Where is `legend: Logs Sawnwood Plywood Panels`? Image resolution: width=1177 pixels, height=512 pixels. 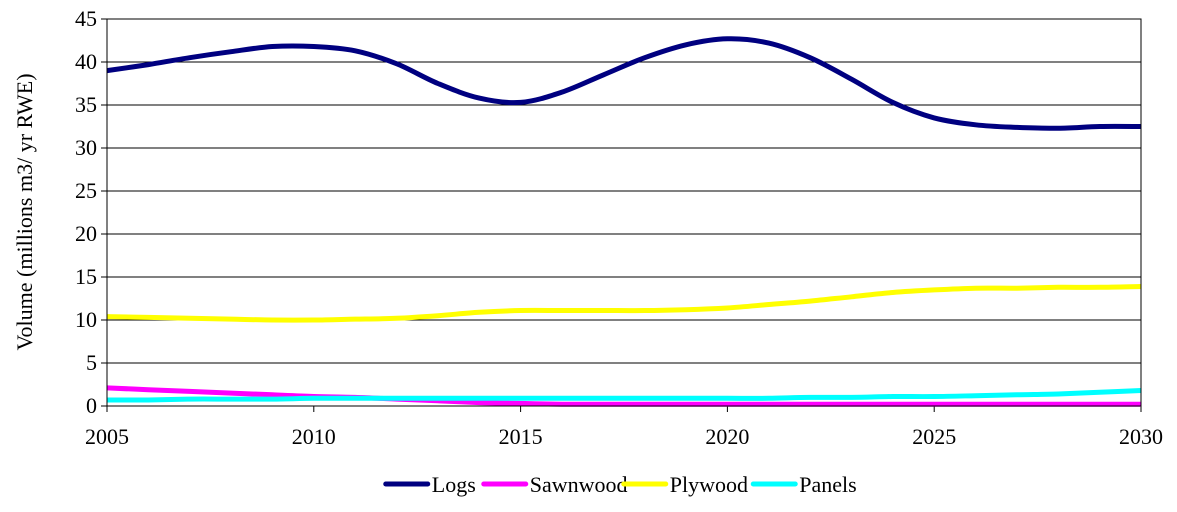 legend: Logs Sawnwood Plywood Panels is located at coordinates (620, 484).